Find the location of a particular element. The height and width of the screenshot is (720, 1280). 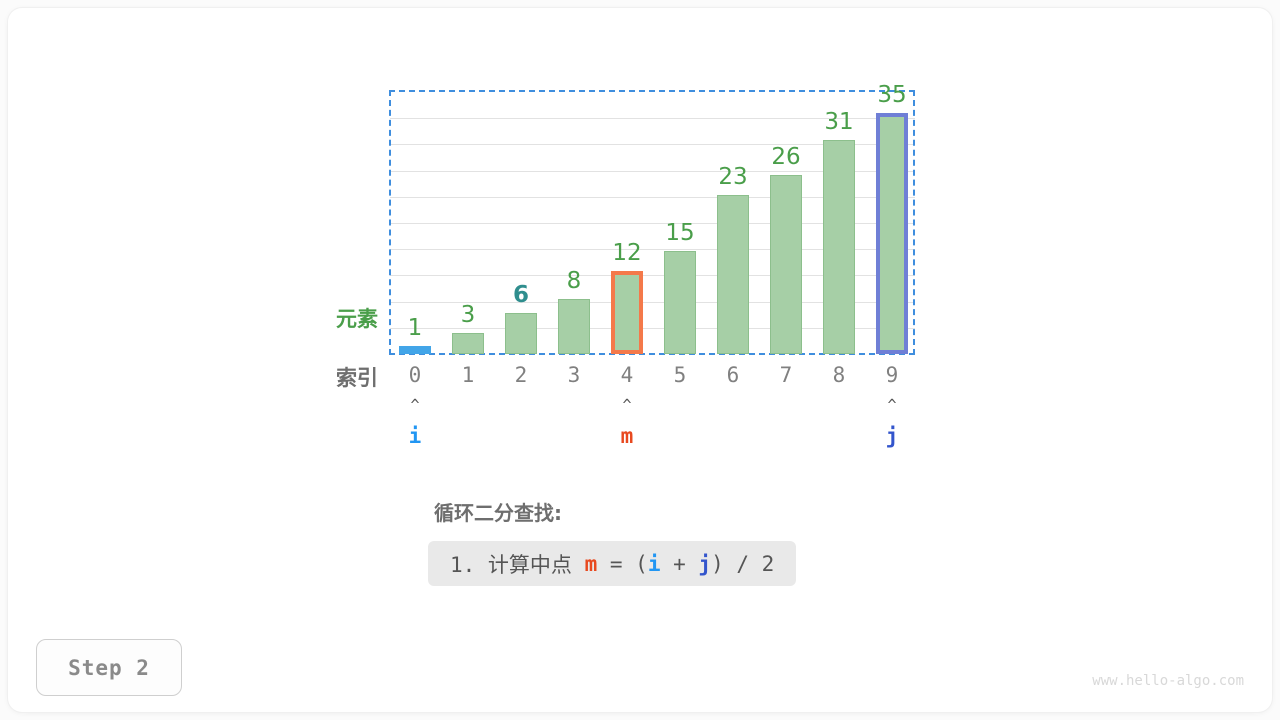

index-label-4: 4 is located at coordinates (627, 375).